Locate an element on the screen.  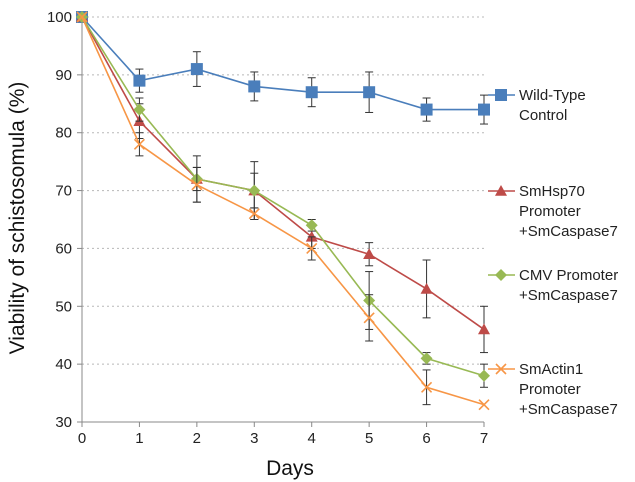
series-line is located at coordinates (282, 63).